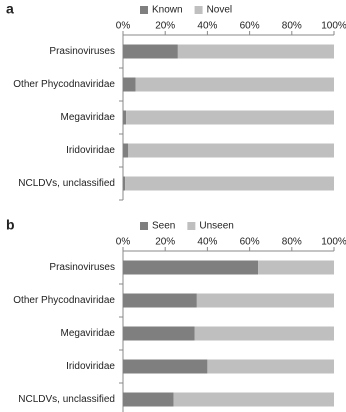 This screenshot has width=346, height=412. Describe the element at coordinates (167, 10) in the screenshot. I see `legend-label: Known` at that location.